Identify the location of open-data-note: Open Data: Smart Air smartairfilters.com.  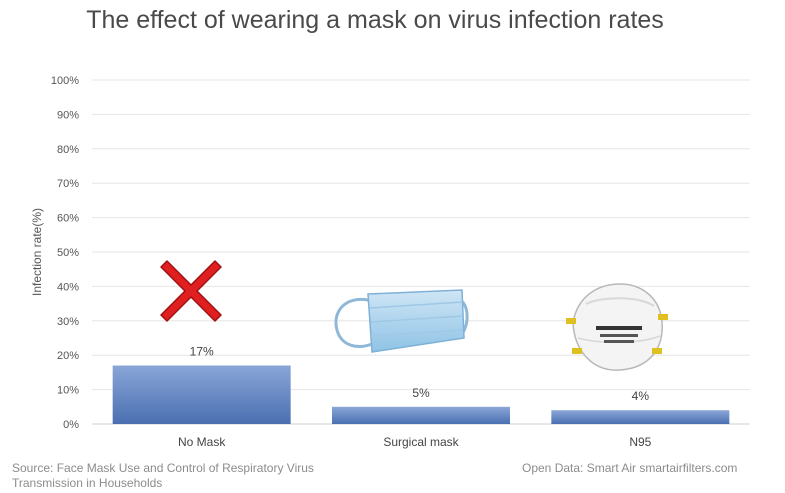
(630, 468).